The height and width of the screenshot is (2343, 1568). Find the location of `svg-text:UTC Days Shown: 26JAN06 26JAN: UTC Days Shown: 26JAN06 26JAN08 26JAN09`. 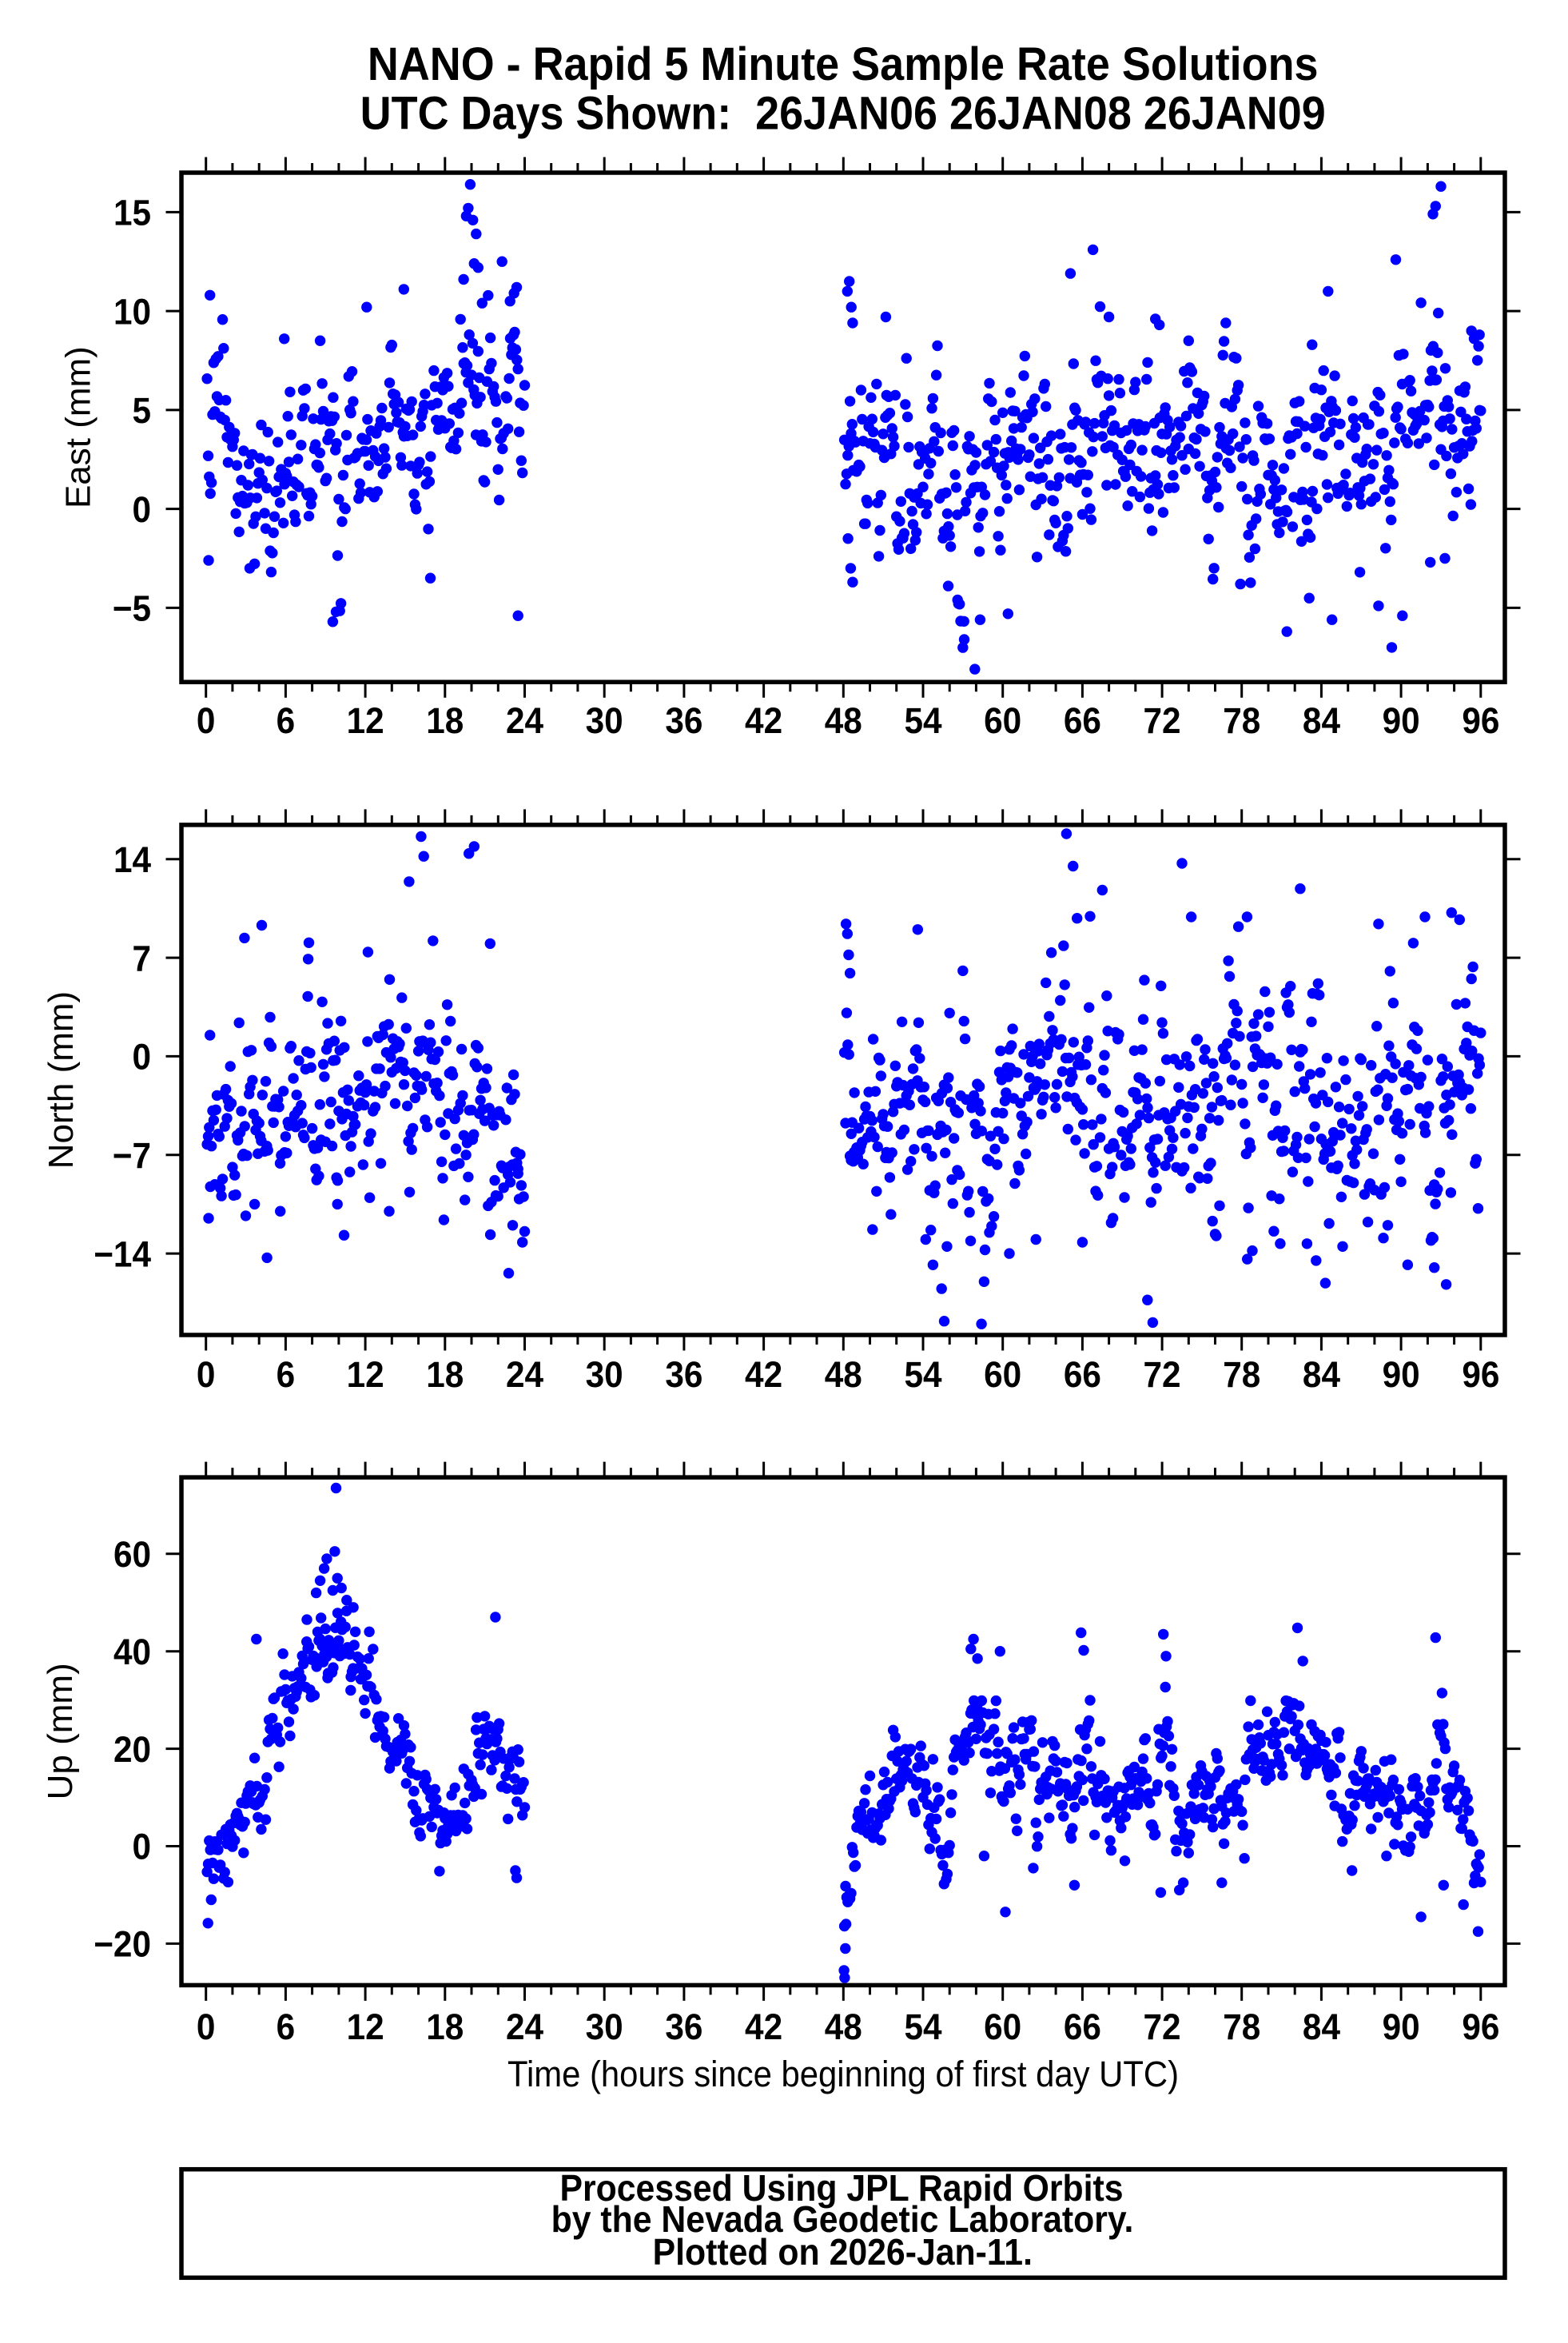

svg-text:UTC Days Shown: 26JAN06 26JAN: UTC Days Shown: 26JAN06 26JAN08 26JAN09 is located at coordinates (843, 112).